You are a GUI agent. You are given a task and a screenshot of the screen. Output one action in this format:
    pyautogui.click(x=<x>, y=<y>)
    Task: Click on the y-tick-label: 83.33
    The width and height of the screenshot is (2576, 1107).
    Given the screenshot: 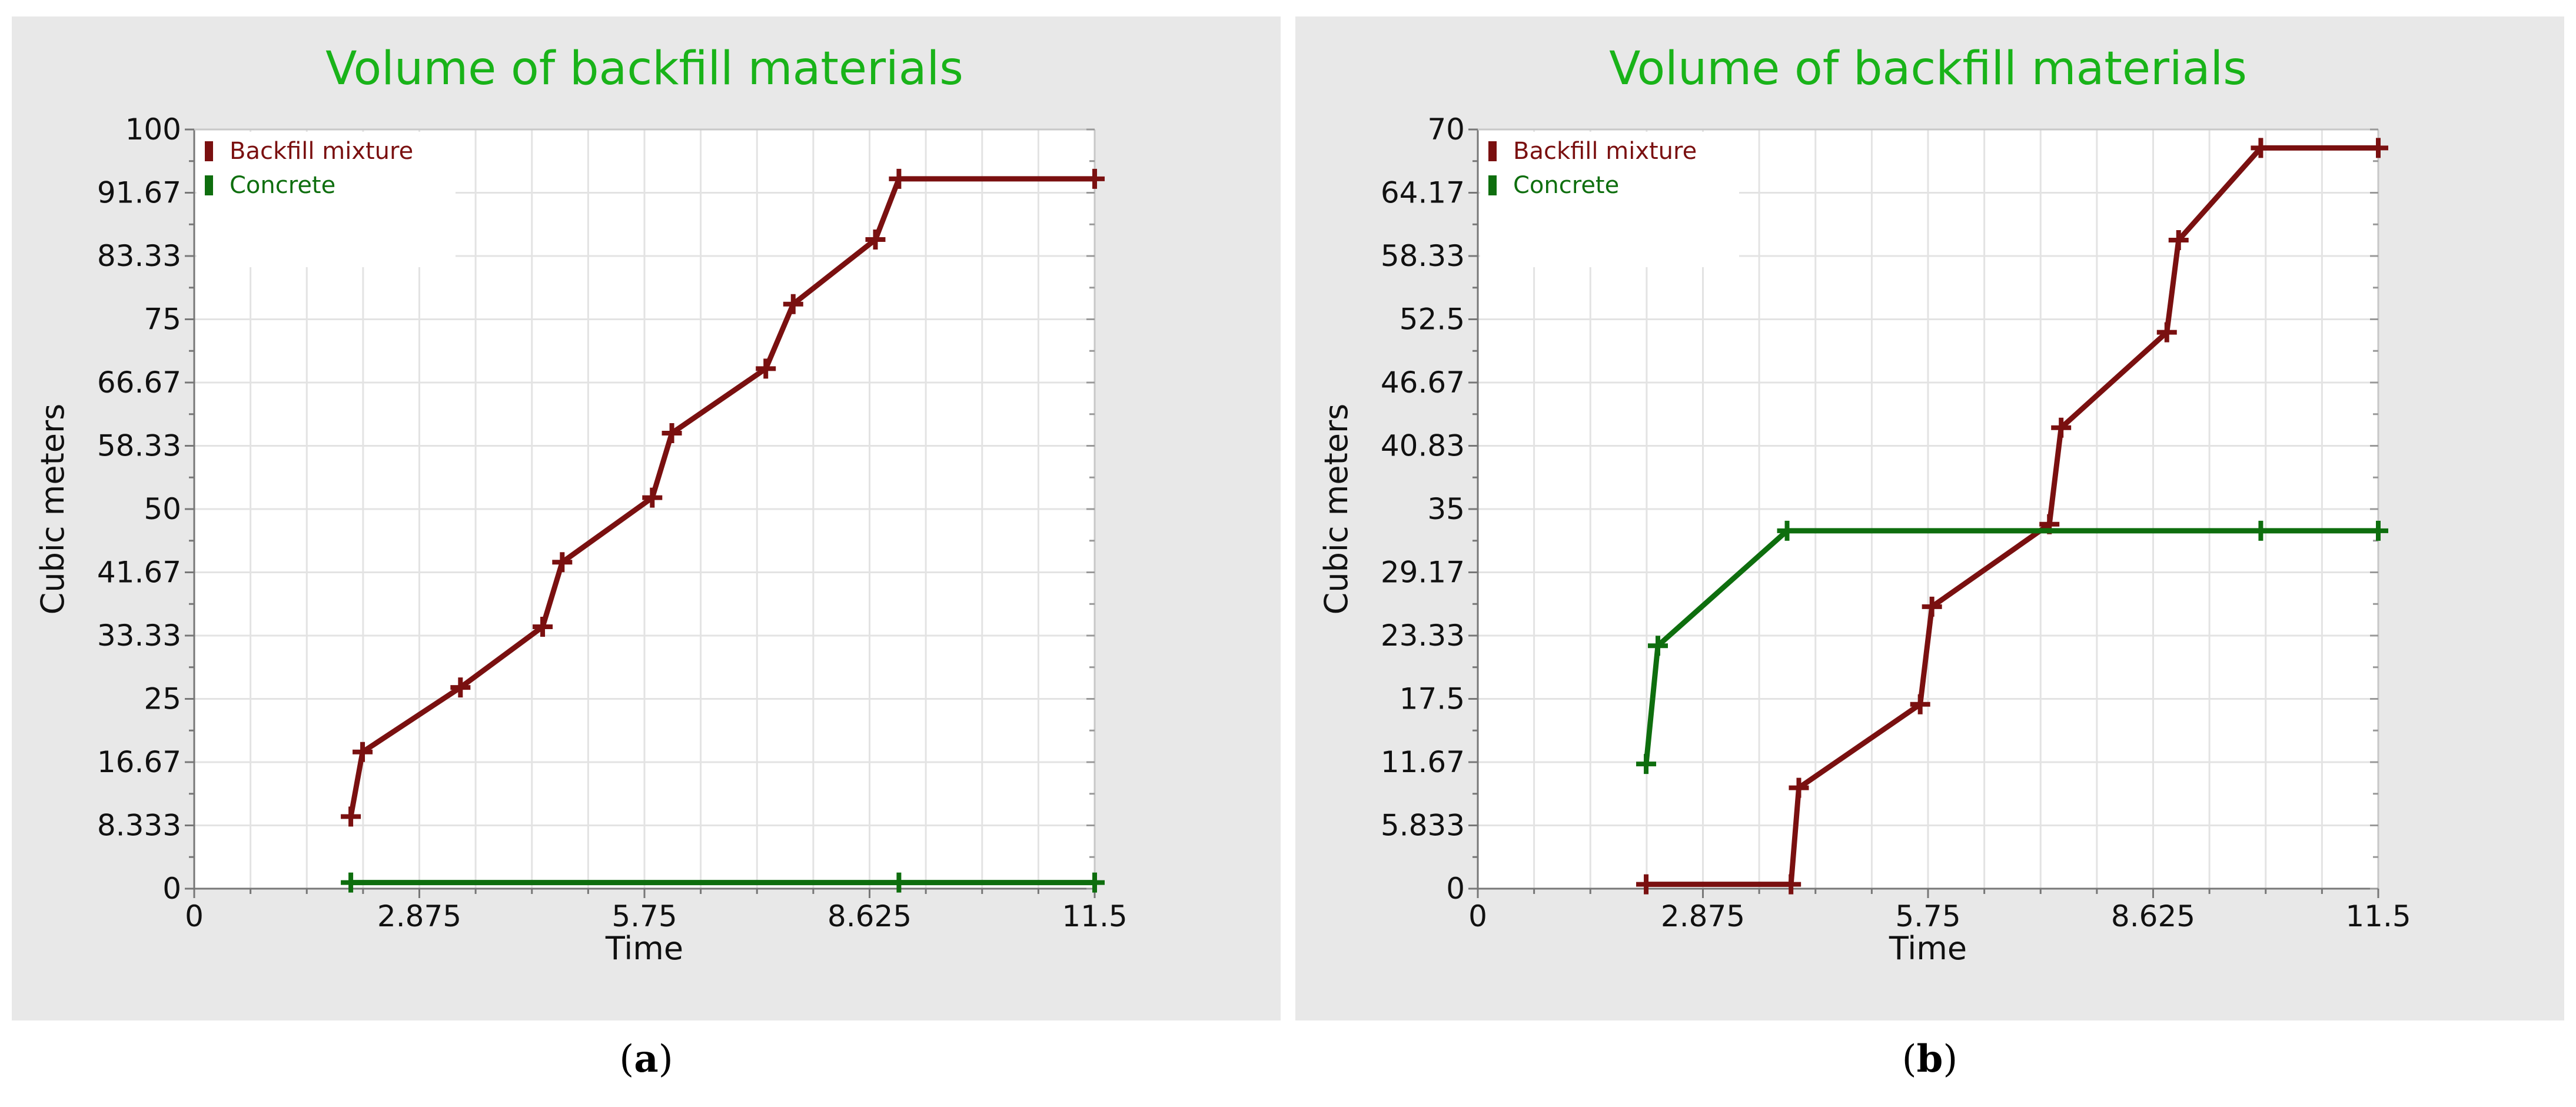 What is the action you would take?
    pyautogui.click(x=139, y=256)
    